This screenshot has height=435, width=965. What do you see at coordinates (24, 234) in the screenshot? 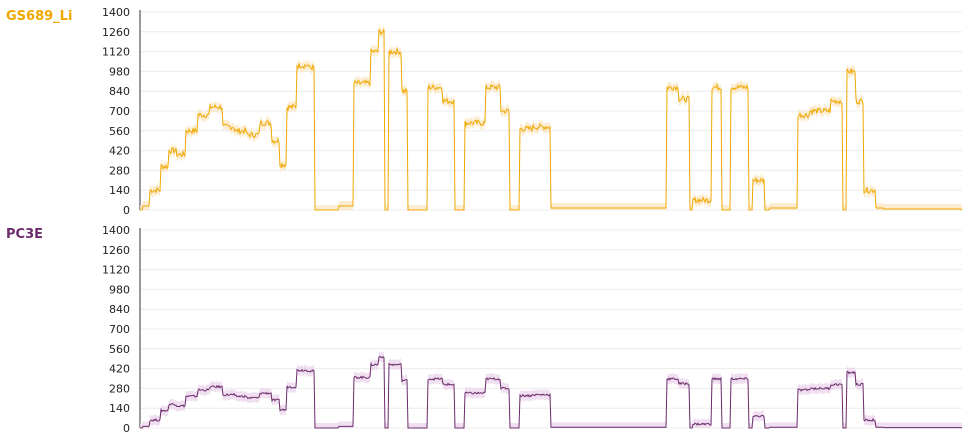
I see `track-label-pc3e: PC3E` at bounding box center [24, 234].